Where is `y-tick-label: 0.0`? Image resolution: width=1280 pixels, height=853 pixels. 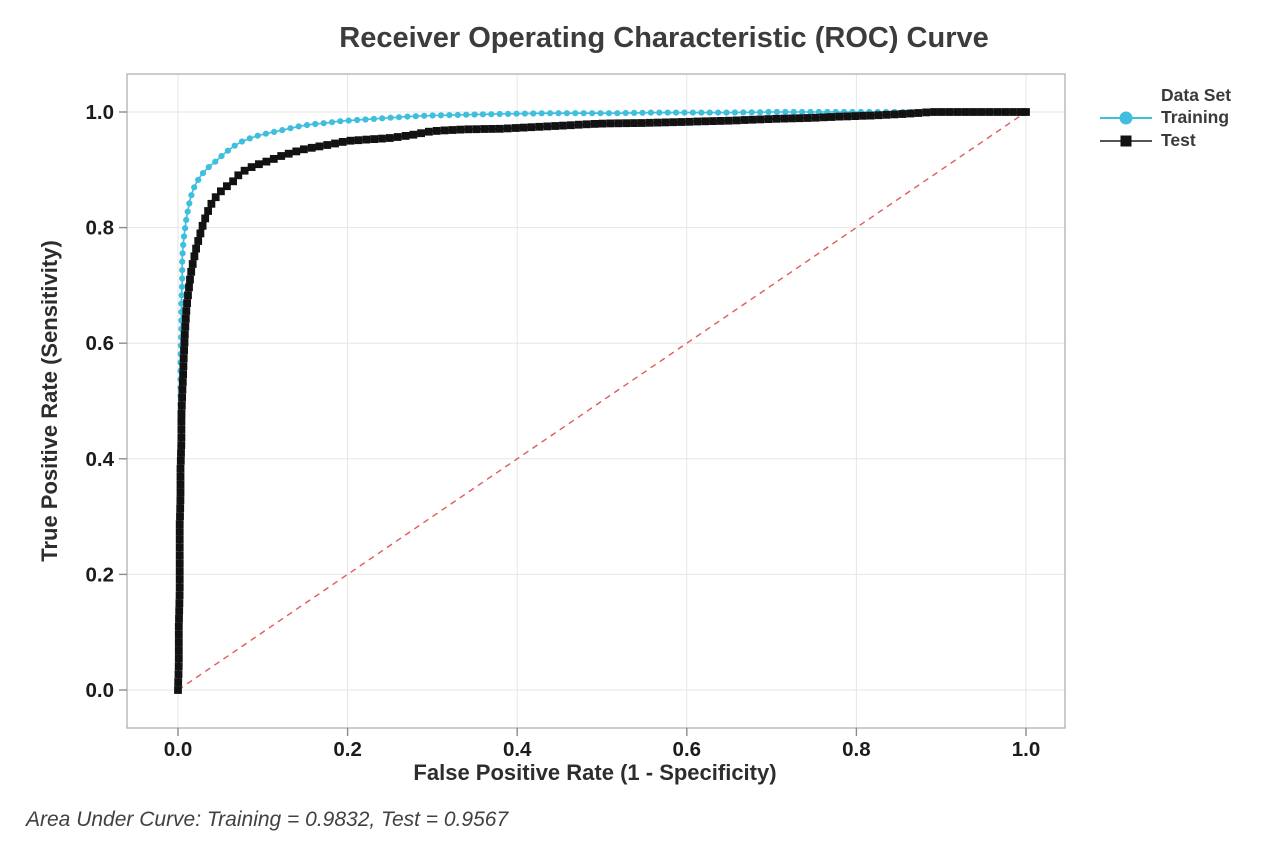 y-tick-label: 0.0 is located at coordinates (100, 690).